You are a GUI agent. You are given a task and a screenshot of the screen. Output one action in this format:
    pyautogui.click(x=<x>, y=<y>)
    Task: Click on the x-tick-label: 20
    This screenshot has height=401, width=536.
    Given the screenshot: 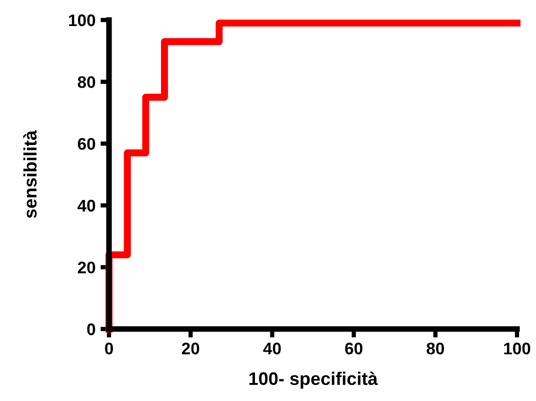 What is the action you would take?
    pyautogui.click(x=191, y=348)
    